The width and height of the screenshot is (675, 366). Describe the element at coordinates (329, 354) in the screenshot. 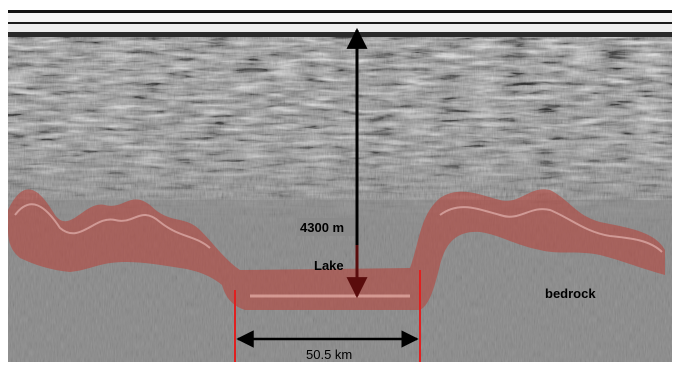

I see `lake-width-label: 50.5 km` at that location.